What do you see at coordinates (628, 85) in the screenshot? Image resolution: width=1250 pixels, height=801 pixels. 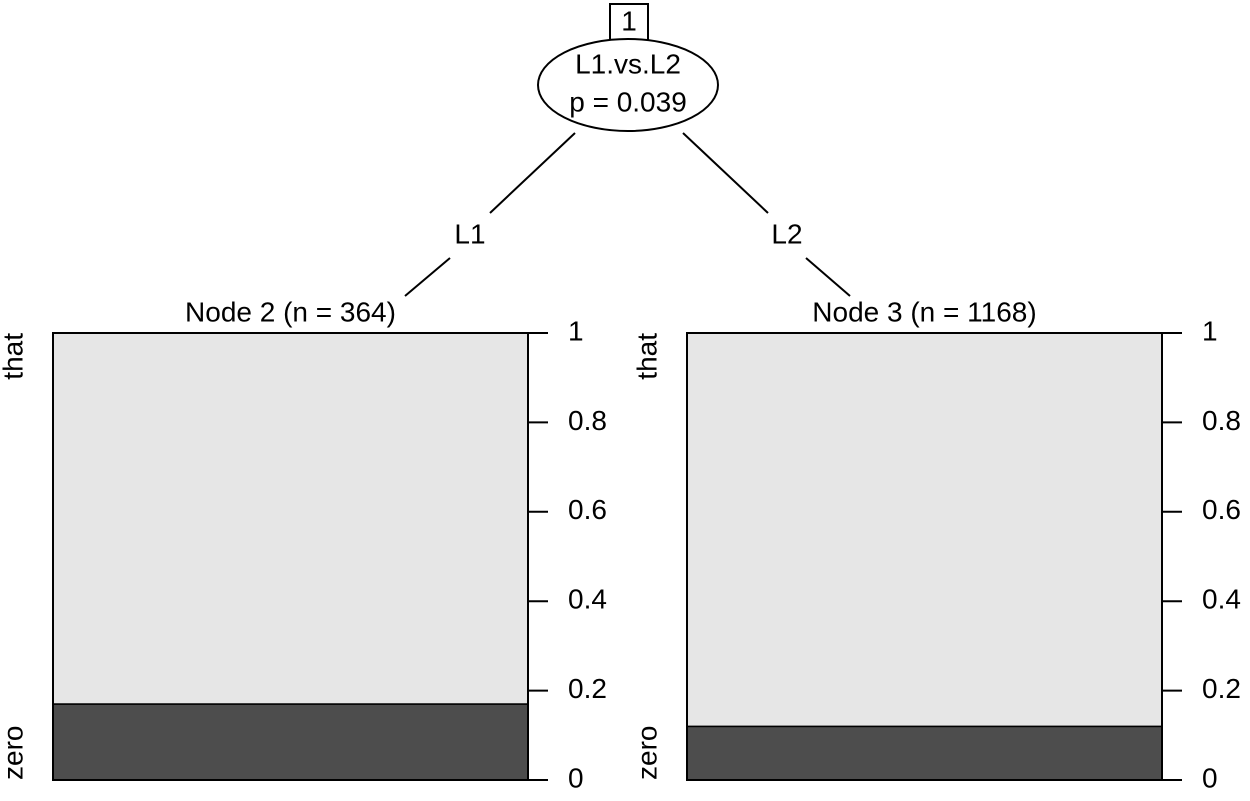 I see `inner-node` at bounding box center [628, 85].